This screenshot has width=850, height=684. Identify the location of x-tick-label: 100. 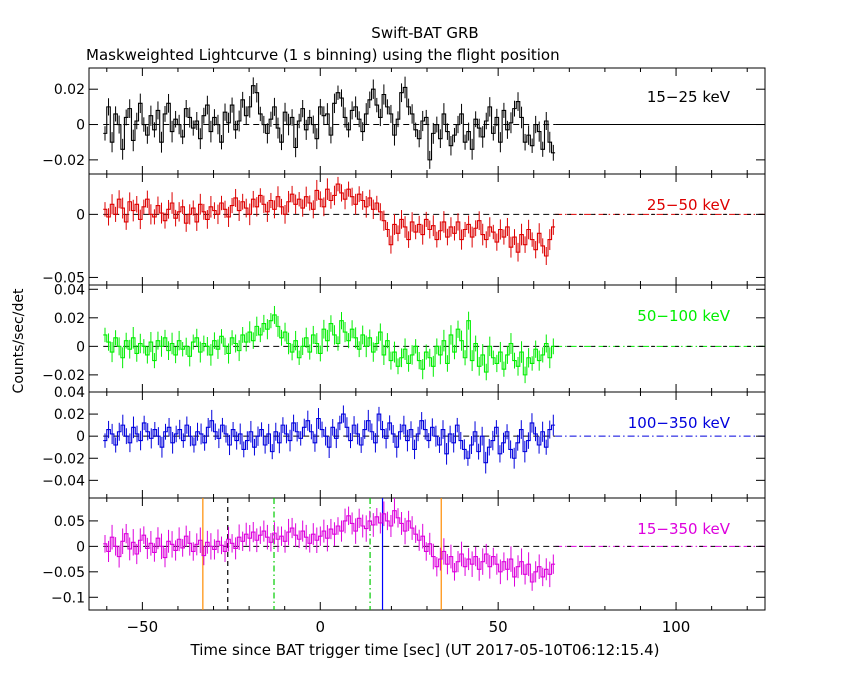
(676, 627).